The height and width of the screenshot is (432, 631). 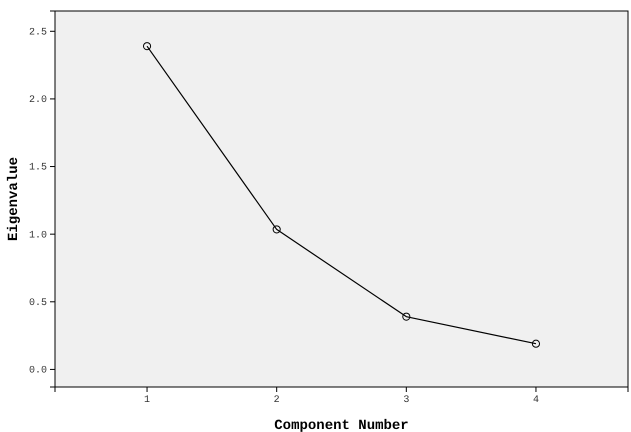 What do you see at coordinates (341, 425) in the screenshot?
I see `x-axis-title: Component Number` at bounding box center [341, 425].